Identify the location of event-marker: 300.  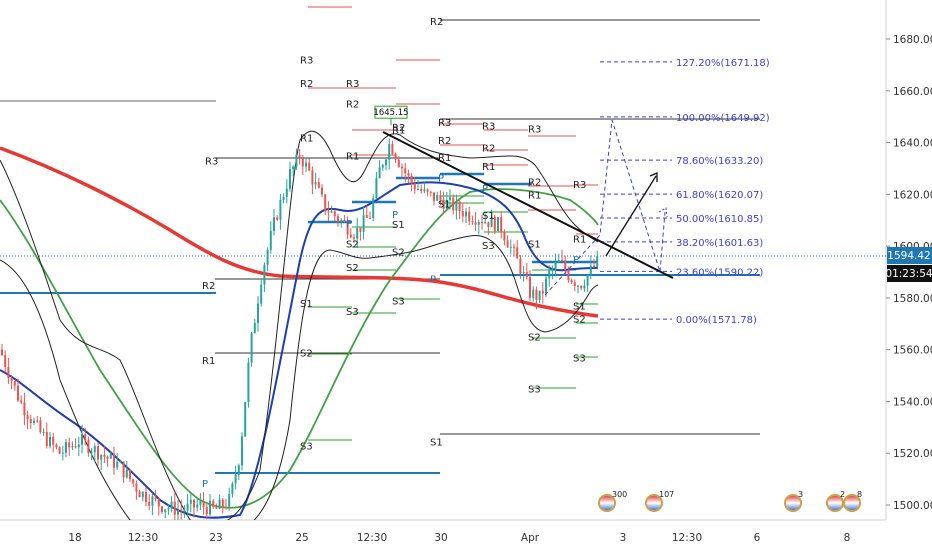
(612, 501).